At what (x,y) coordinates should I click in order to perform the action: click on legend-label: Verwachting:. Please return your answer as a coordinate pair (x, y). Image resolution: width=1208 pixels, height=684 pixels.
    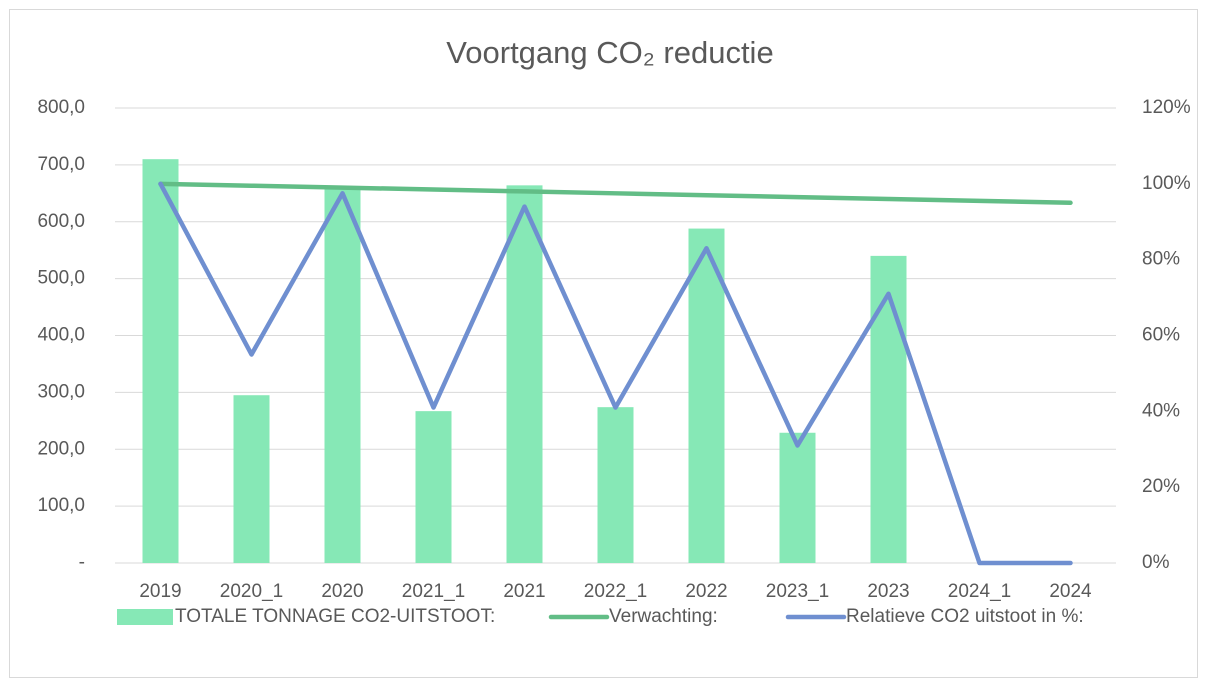
    Looking at the image, I should click on (663, 616).